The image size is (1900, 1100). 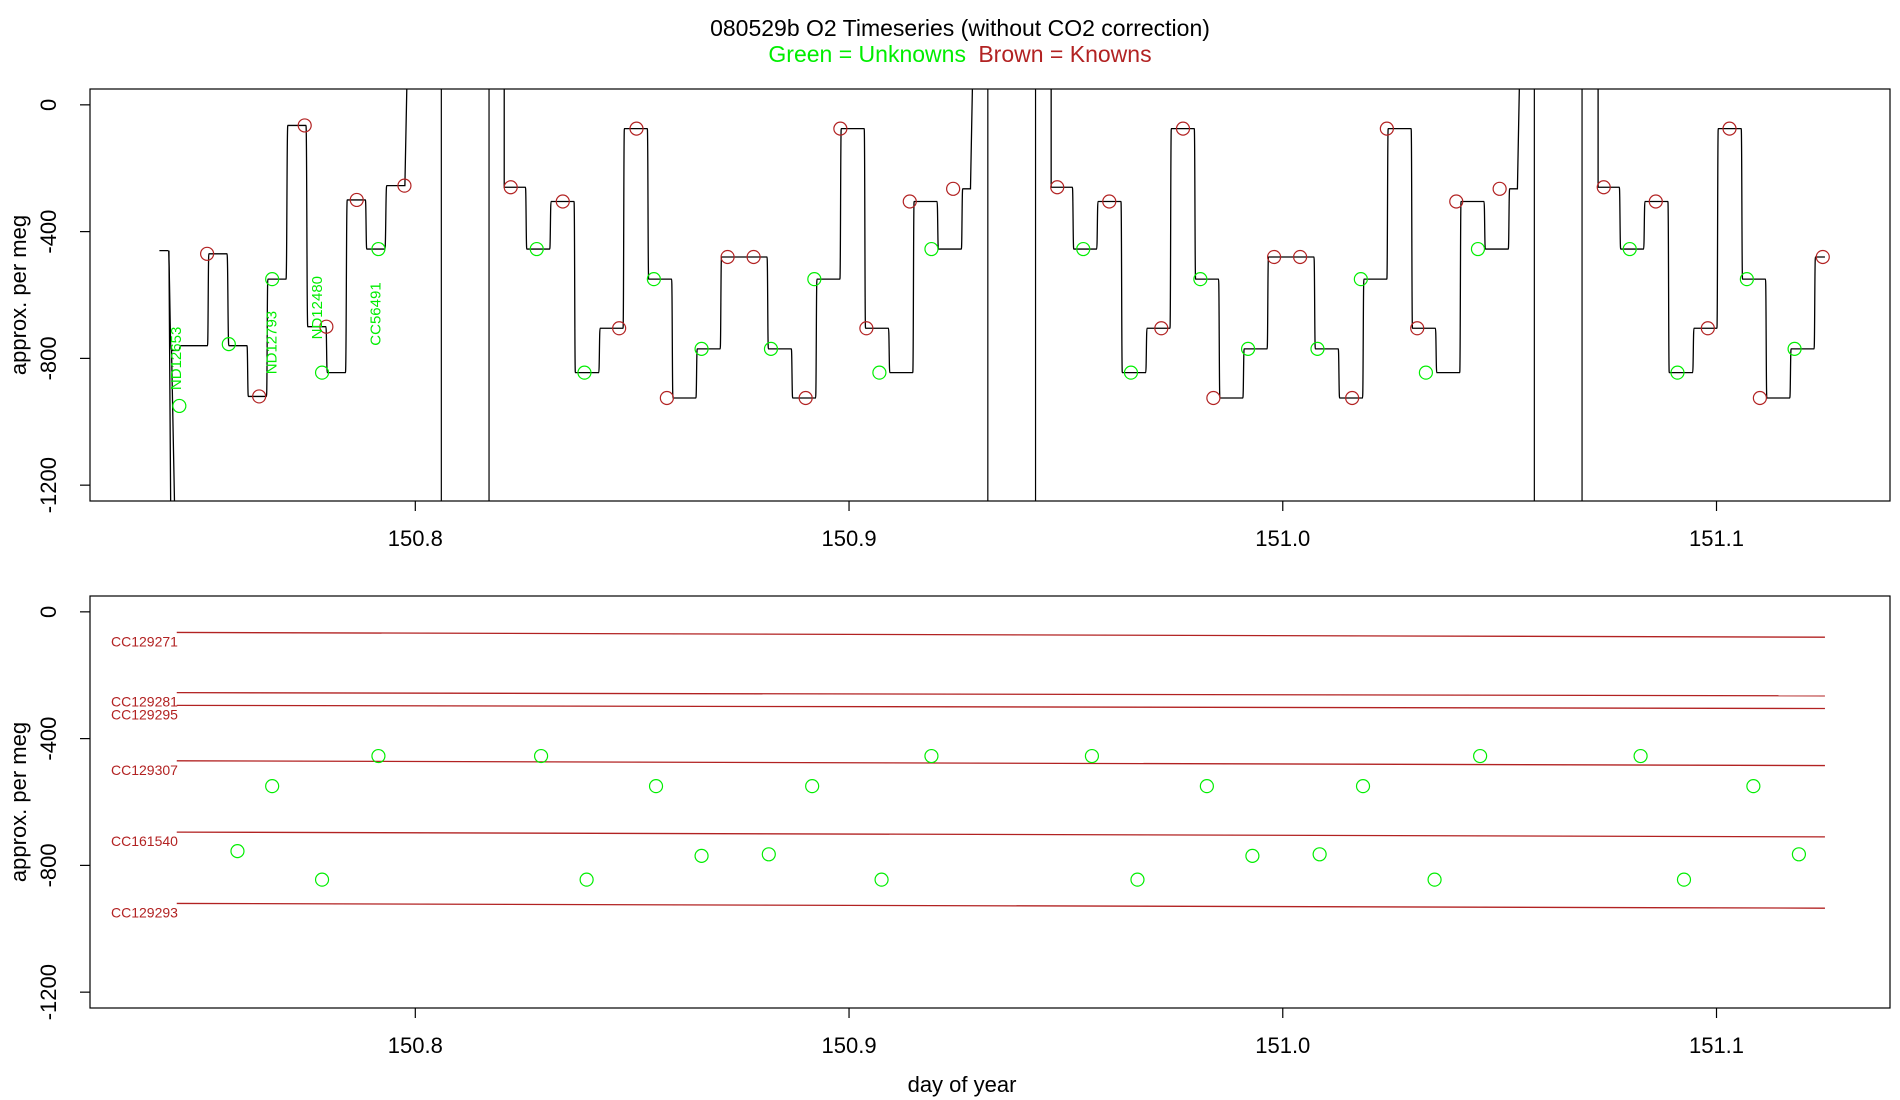 What do you see at coordinates (48, 358) in the screenshot?
I see `top-y-tick-label: -800` at bounding box center [48, 358].